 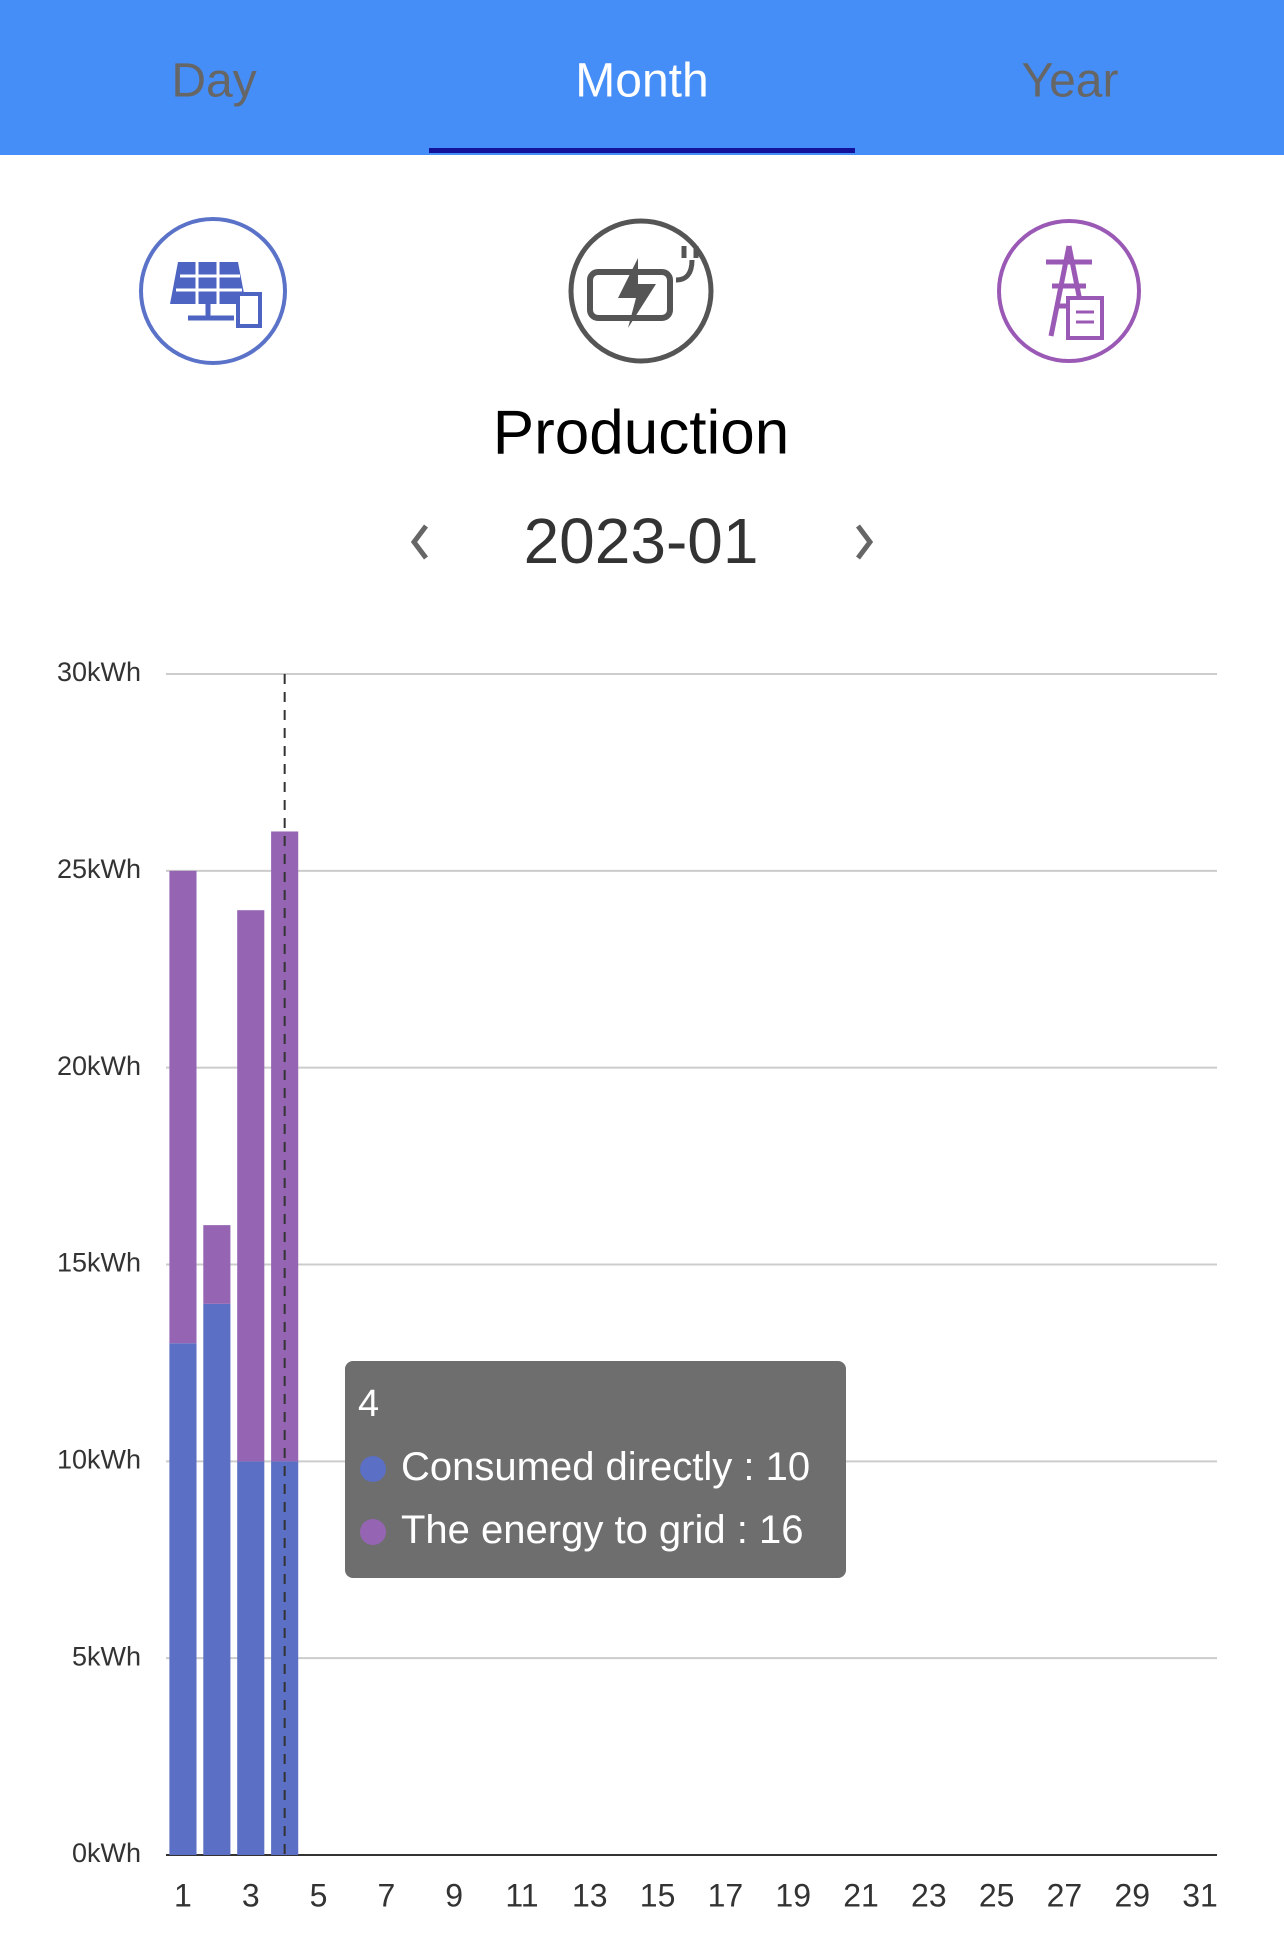 I want to click on x-tick-label: 27, so click(x=1065, y=1895).